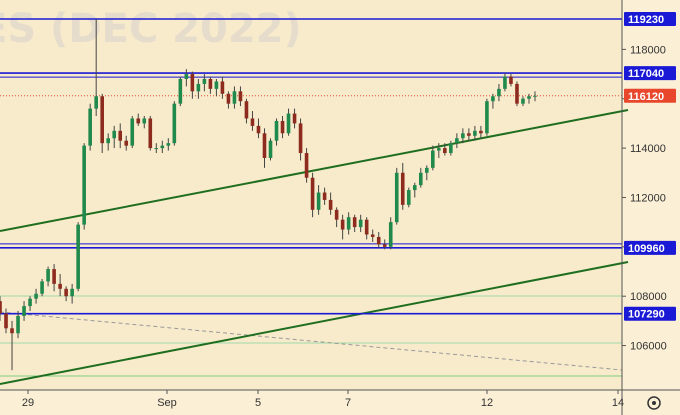 This screenshot has width=680, height=415. Describe the element at coordinates (340, 399) in the screenshot. I see `x-axis: 29 Sep 5 7 12 14` at that location.